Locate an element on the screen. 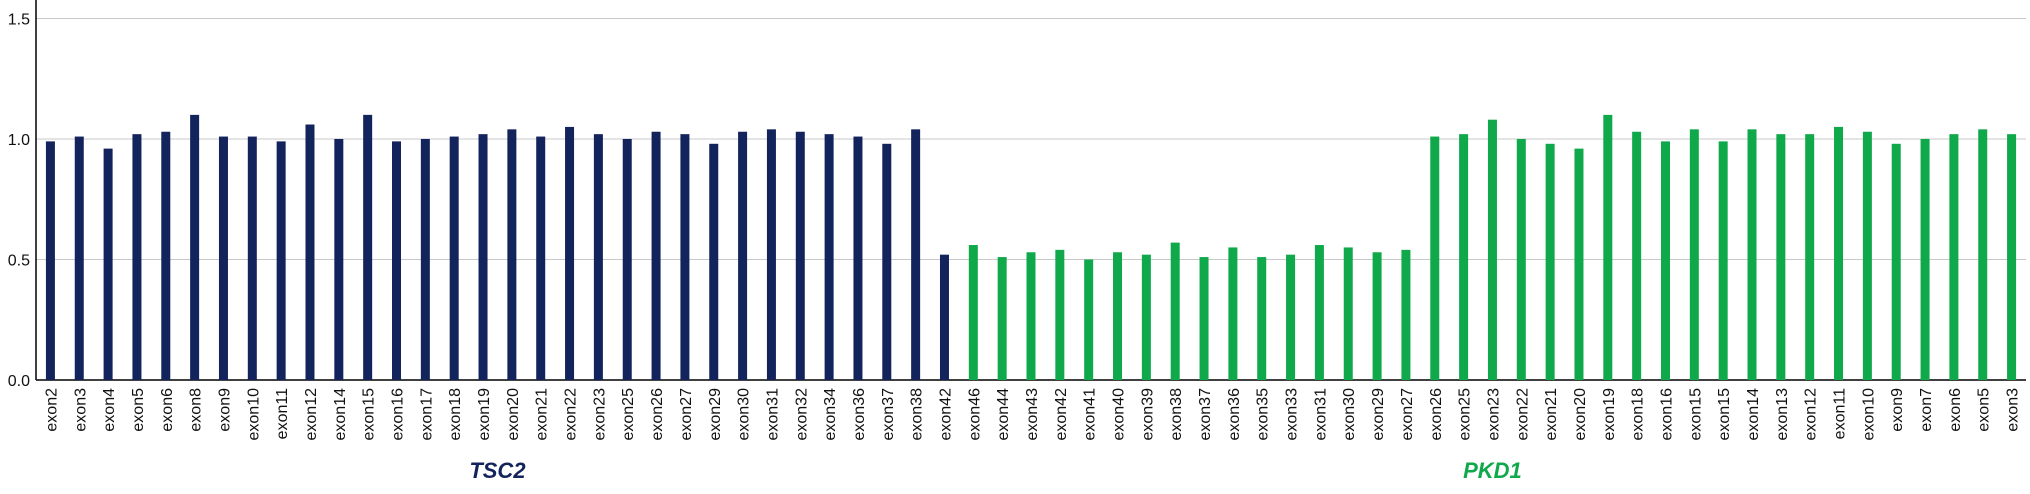 This screenshot has width=2030, height=494. group-label: PKD1 is located at coordinates (1492, 470).